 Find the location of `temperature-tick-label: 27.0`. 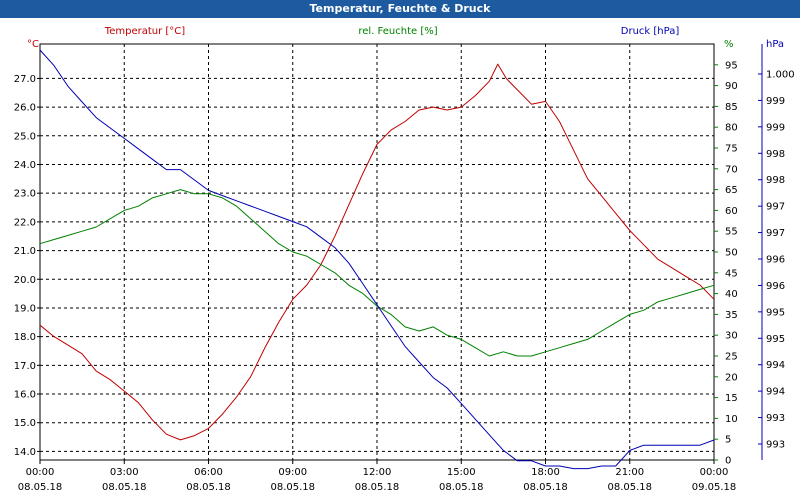

temperature-tick-label: 27.0 is located at coordinates (25, 79).